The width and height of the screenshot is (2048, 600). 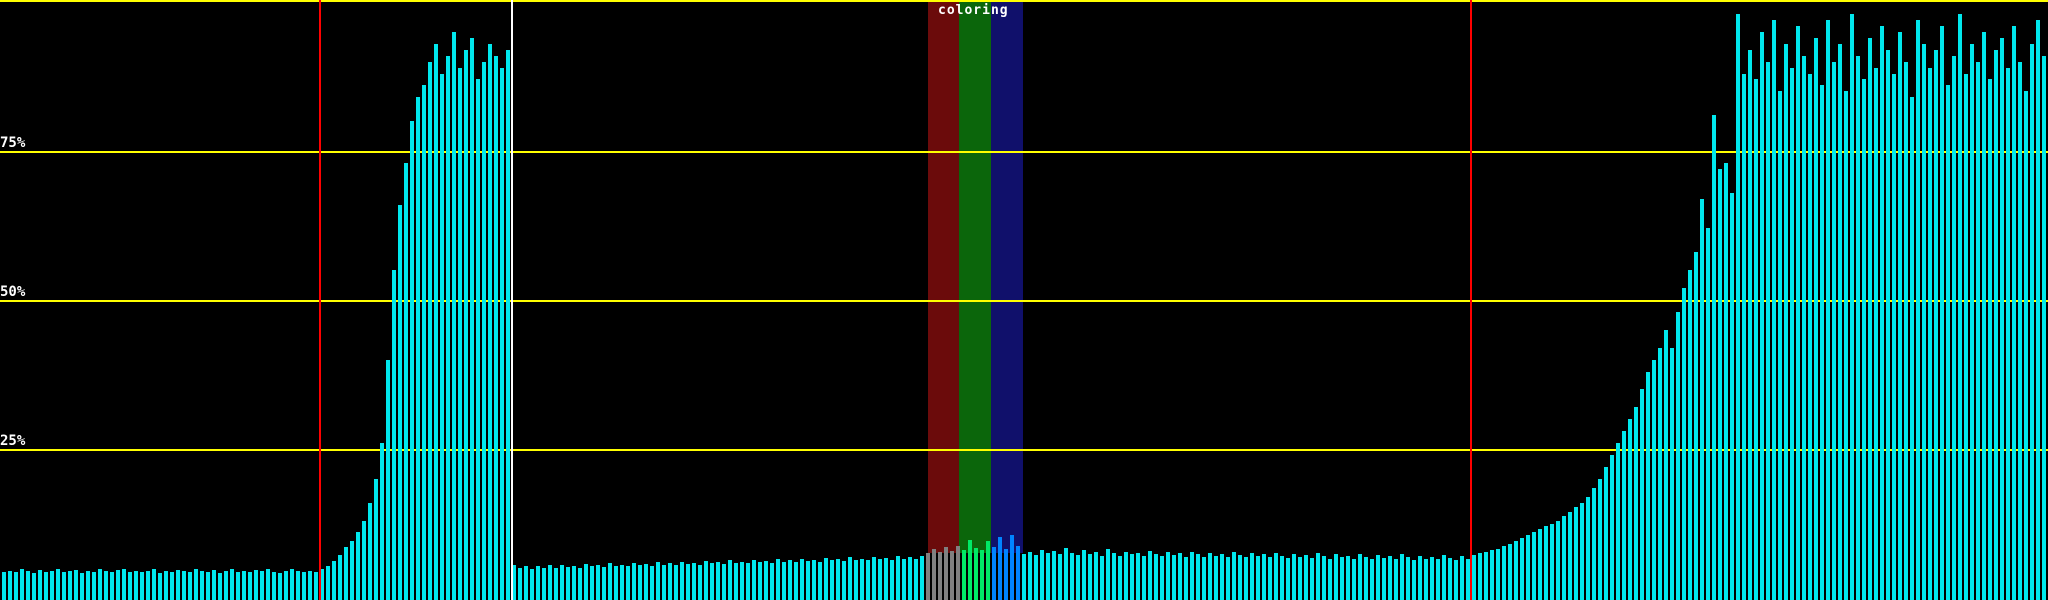 What do you see at coordinates (1024, 152) in the screenshot?
I see `gridline-75-percent` at bounding box center [1024, 152].